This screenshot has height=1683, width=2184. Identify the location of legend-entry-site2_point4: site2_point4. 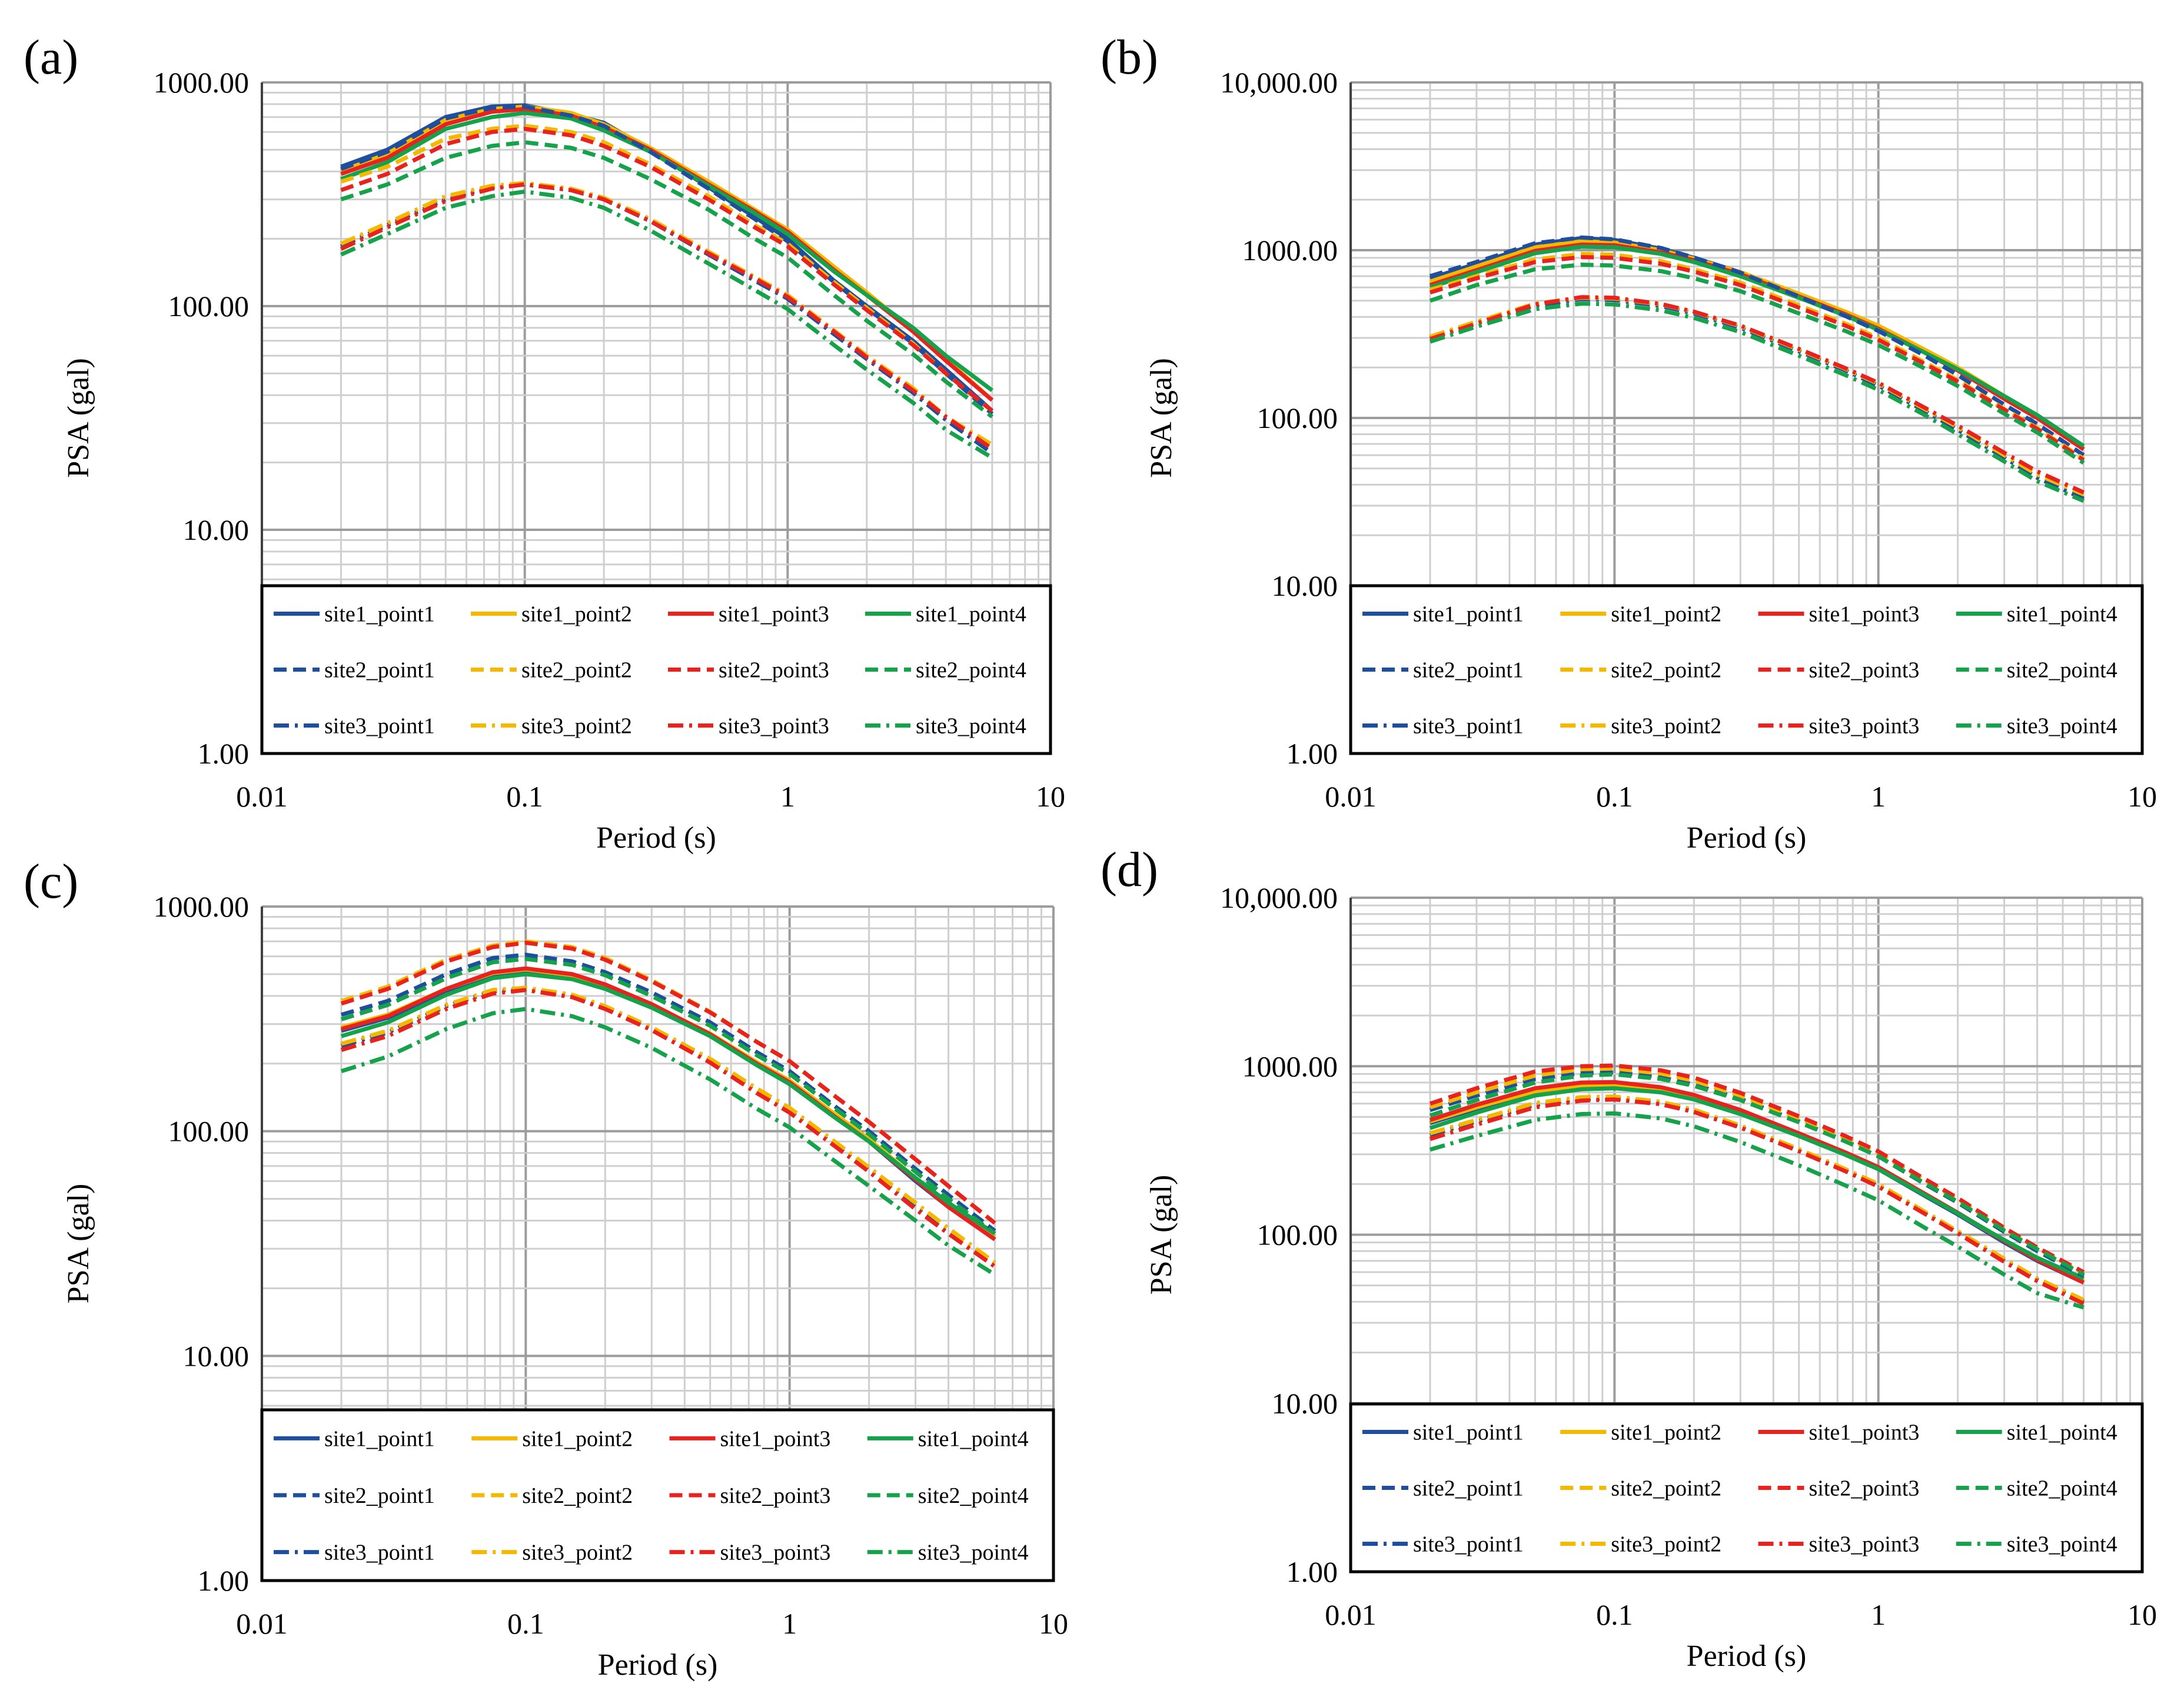
(2037, 670).